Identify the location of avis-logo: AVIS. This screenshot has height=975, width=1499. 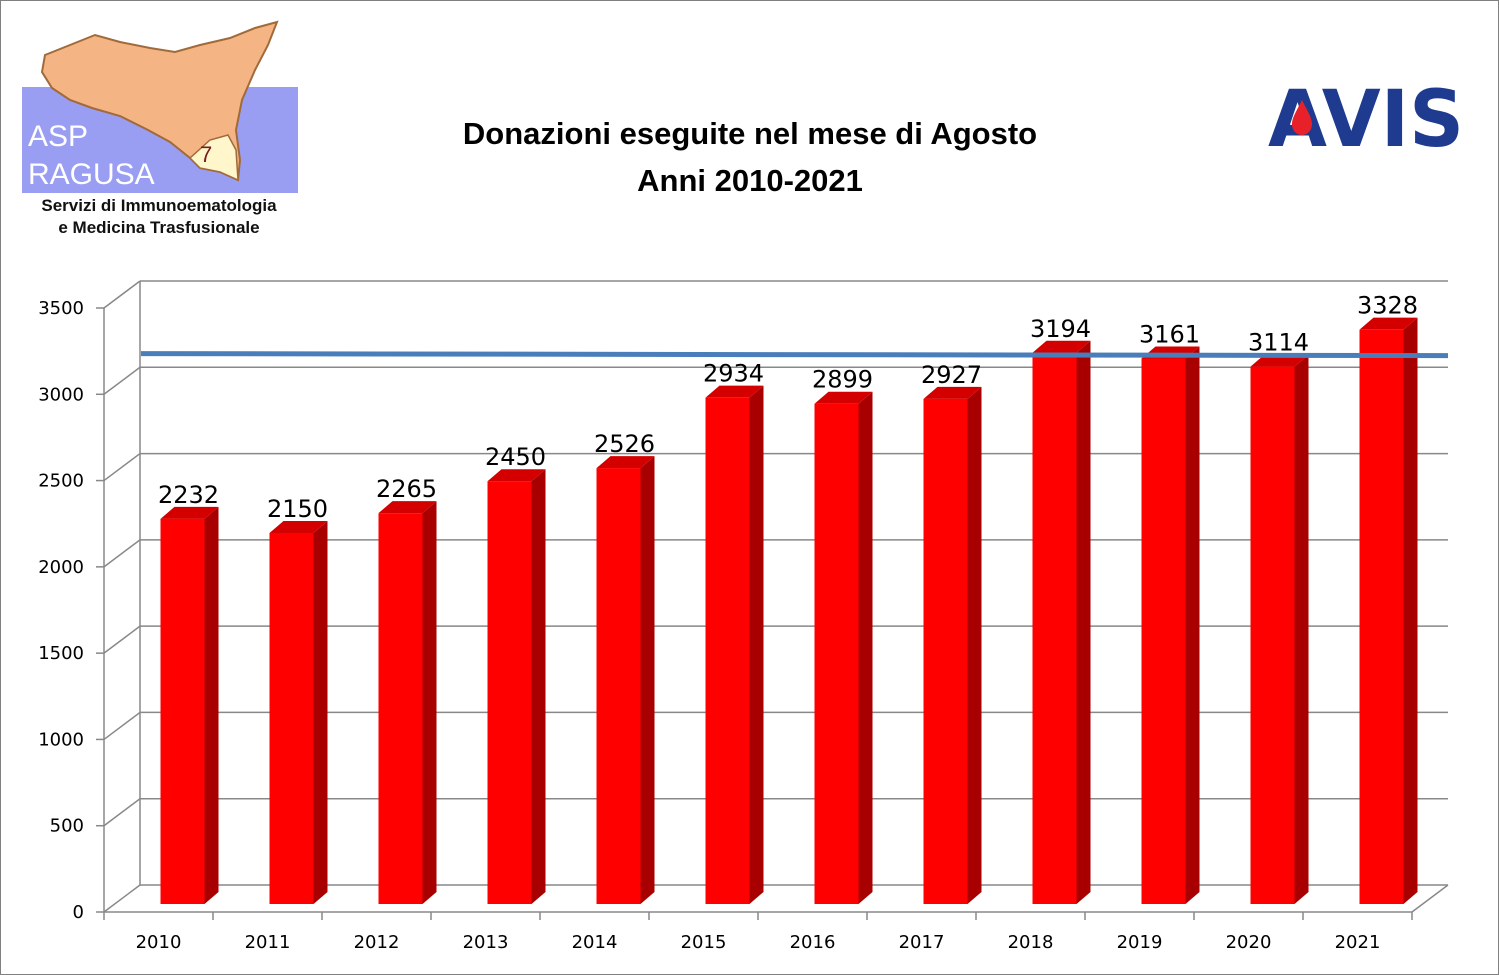
(1366, 120).